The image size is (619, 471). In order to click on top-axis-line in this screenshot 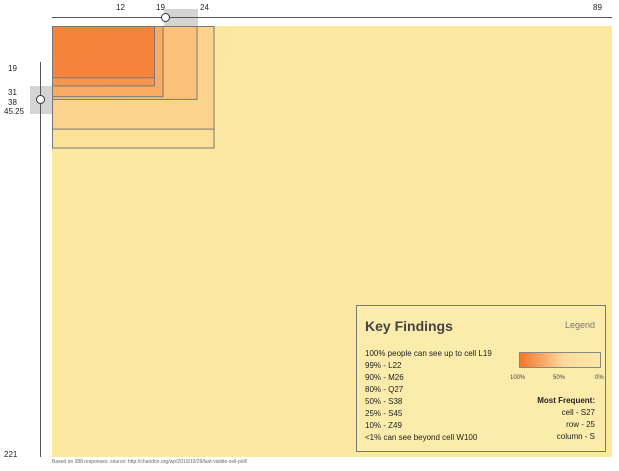, I will do `click(332, 17)`.